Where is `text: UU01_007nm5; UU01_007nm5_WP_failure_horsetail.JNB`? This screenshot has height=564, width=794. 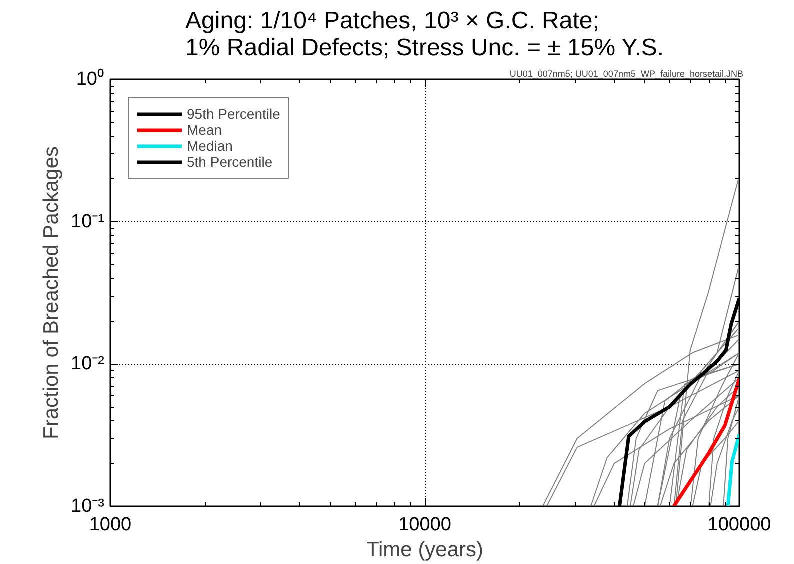 text: UU01_007nm5; UU01_007nm5_WP_failure_horsetail.JNB is located at coordinates (627, 74).